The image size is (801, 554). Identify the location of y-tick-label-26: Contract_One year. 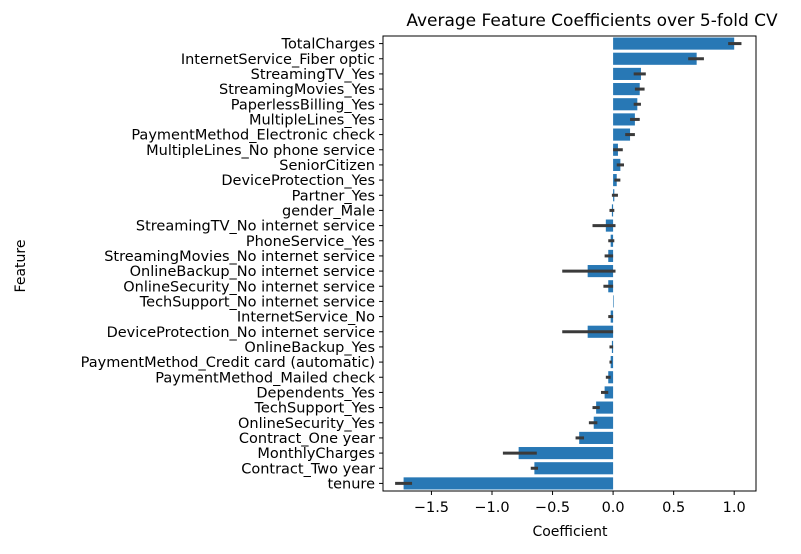
(307, 439).